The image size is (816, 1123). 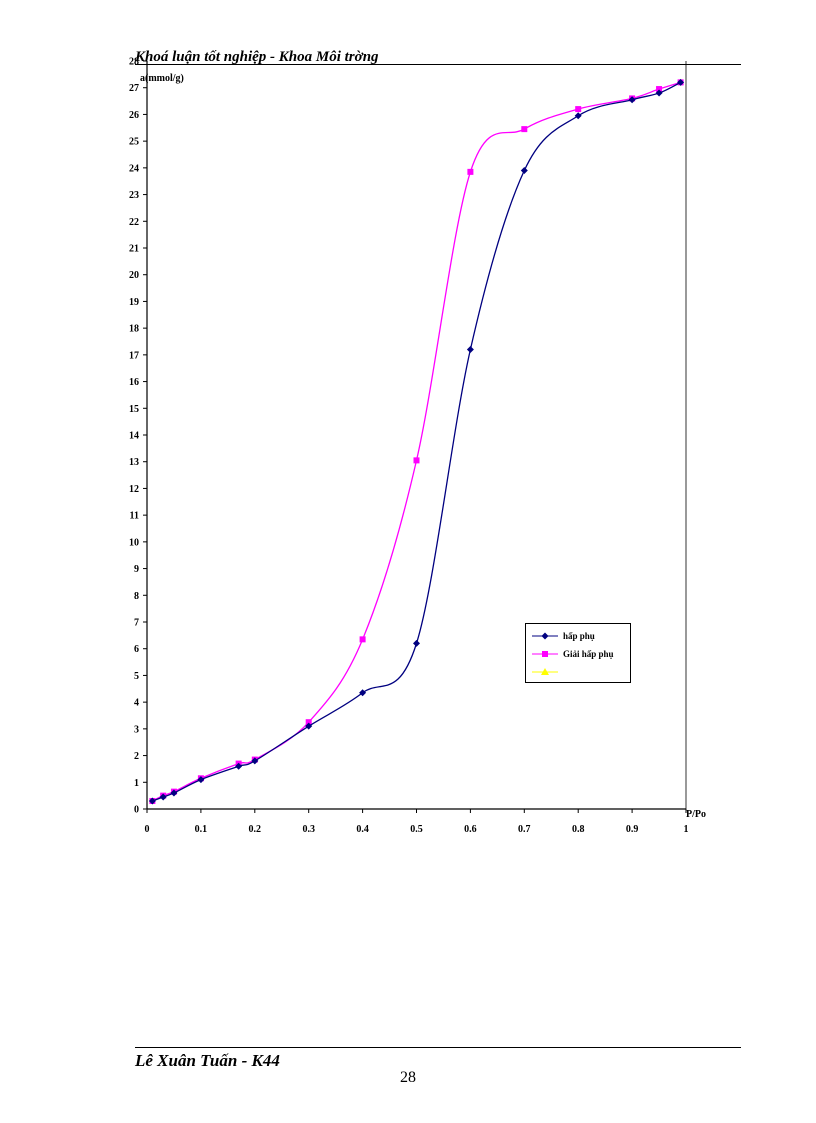 I want to click on y-tick-label: 19, so click(x=134, y=302).